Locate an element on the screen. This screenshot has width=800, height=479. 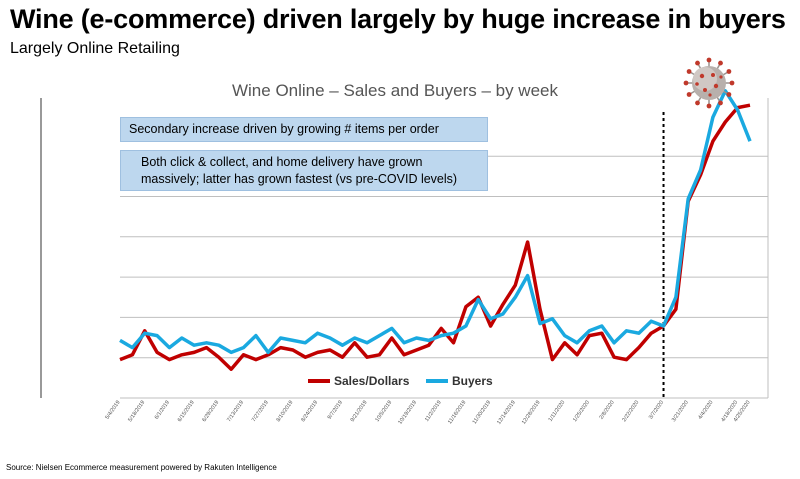
x-tick-label: 8/10/2019 is located at coordinates (285, 411).